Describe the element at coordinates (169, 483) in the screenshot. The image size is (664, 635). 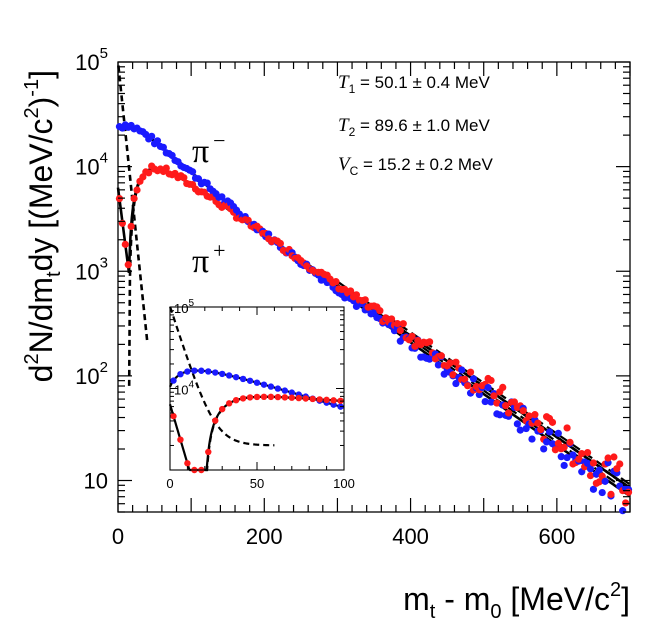
I see `inset-x-tick-label: 0` at that location.